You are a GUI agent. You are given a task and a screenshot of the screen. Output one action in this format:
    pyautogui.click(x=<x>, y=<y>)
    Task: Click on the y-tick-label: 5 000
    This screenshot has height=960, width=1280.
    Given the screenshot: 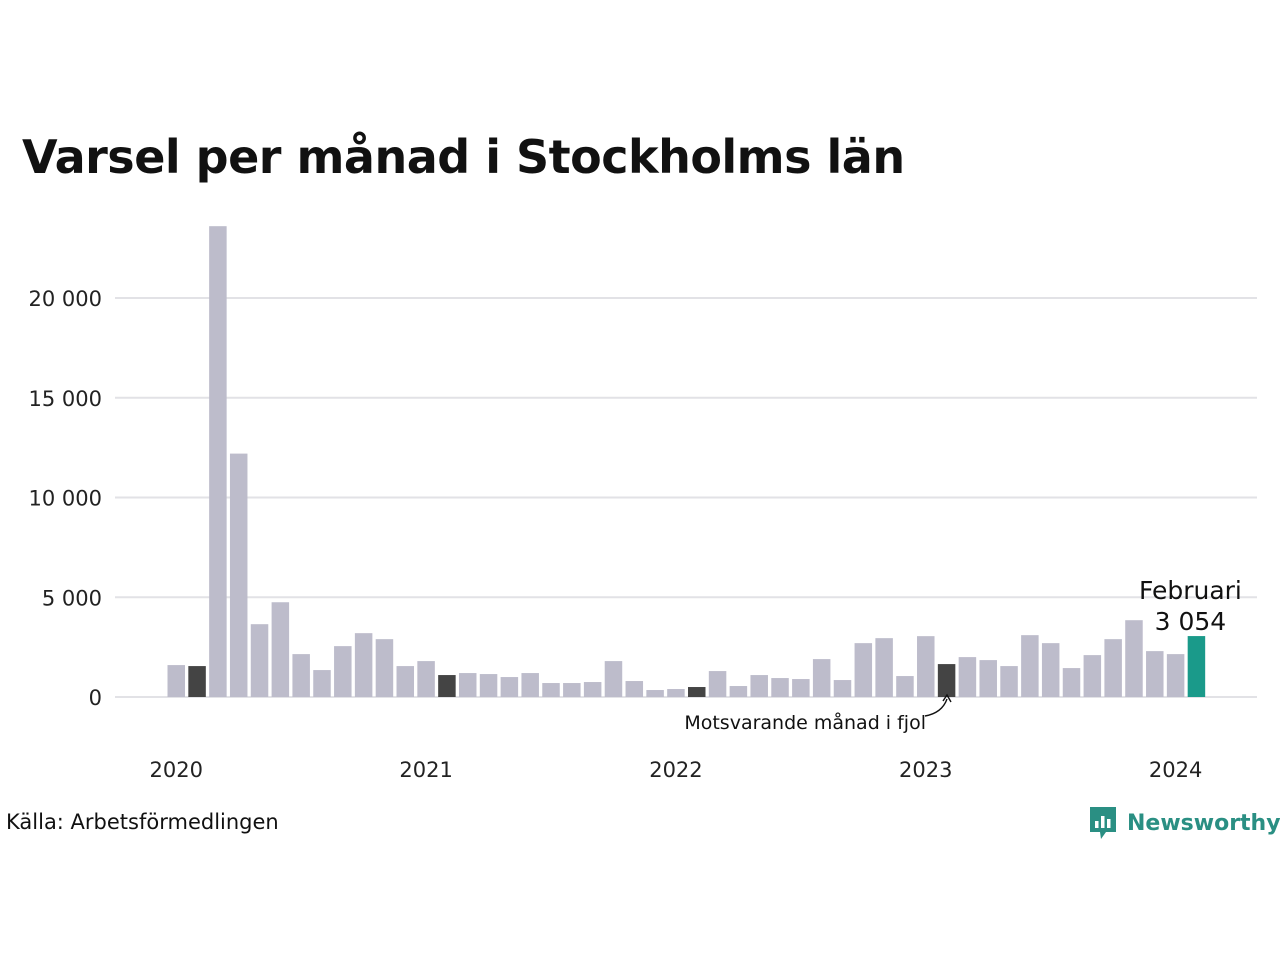 What is the action you would take?
    pyautogui.click(x=72, y=598)
    